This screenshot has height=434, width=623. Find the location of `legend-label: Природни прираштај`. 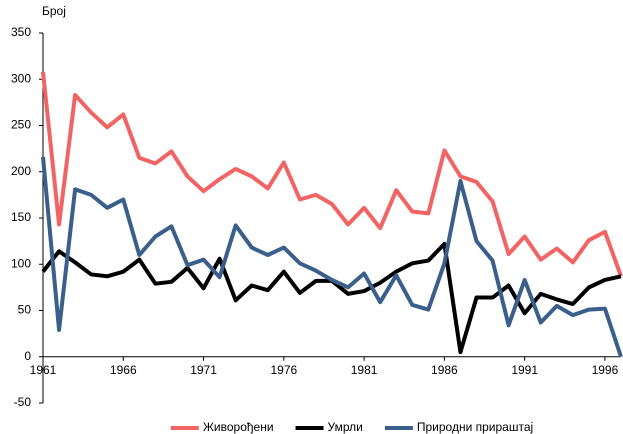

legend-label: Природни прираштај is located at coordinates (475, 427).